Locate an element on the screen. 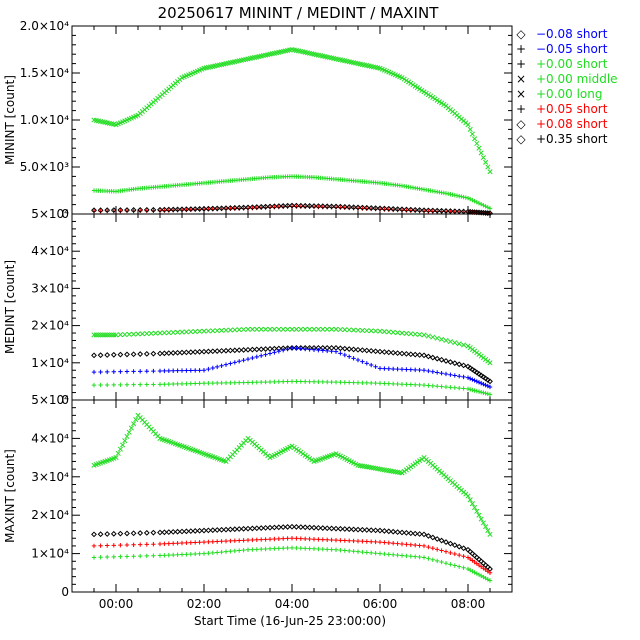  series--0-00-short is located at coordinates (292, 564).